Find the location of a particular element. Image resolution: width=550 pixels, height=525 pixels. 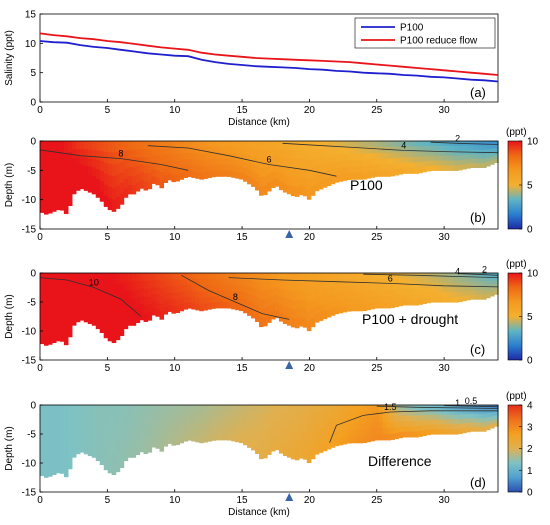

colorbar-tick-label: 10 is located at coordinates (533, 142).